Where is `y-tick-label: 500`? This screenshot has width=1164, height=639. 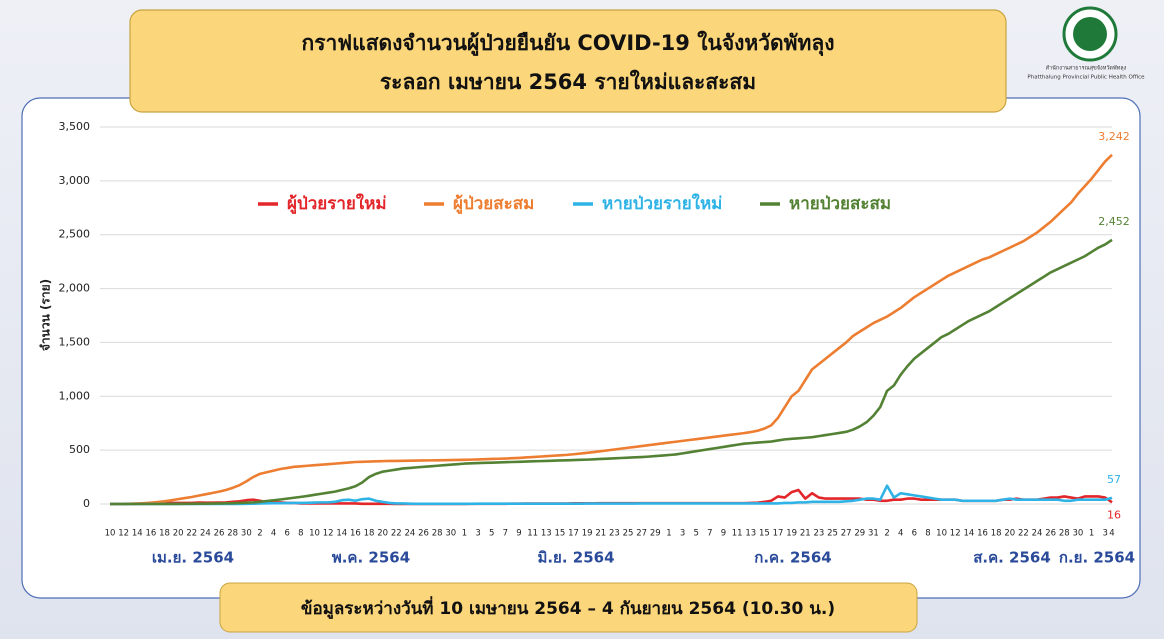 y-tick-label: 500 is located at coordinates (79, 449).